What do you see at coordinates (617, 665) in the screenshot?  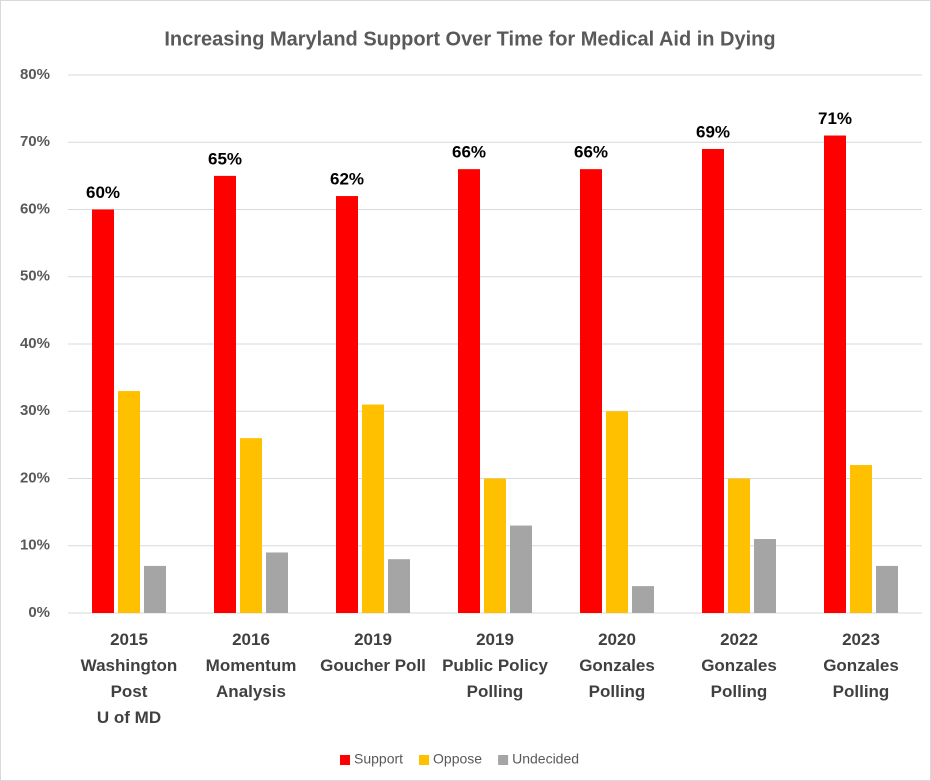 I see `x-tick-label: 2020 Gonzales Polling` at bounding box center [617, 665].